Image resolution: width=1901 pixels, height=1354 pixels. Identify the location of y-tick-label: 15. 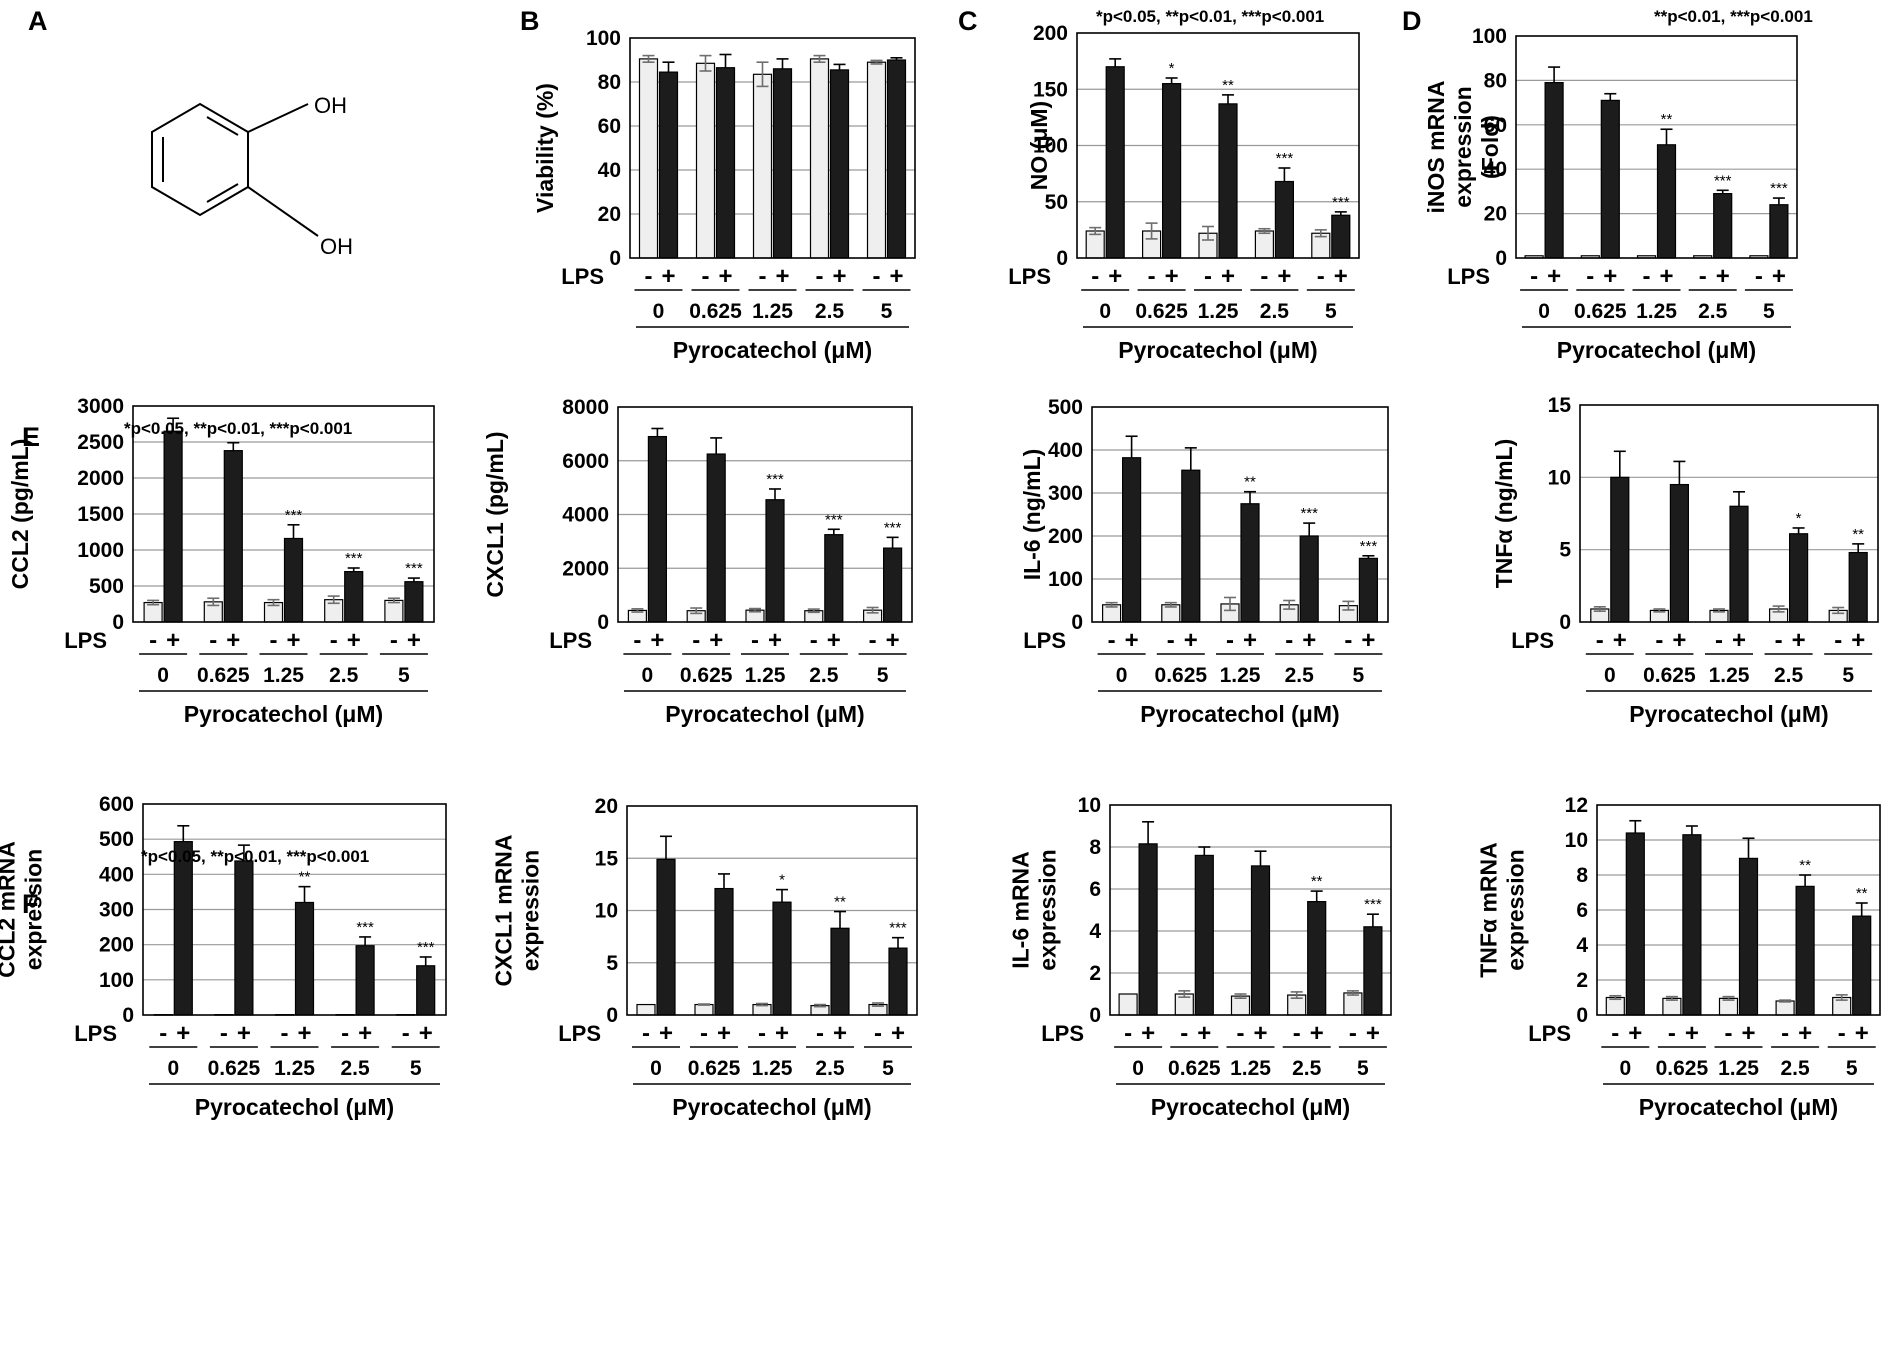
(607, 858).